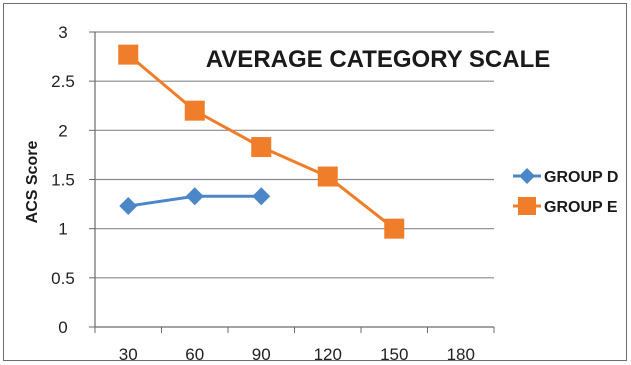 The image size is (631, 365). What do you see at coordinates (261, 354) in the screenshot?
I see `x-tick-label: 90` at bounding box center [261, 354].